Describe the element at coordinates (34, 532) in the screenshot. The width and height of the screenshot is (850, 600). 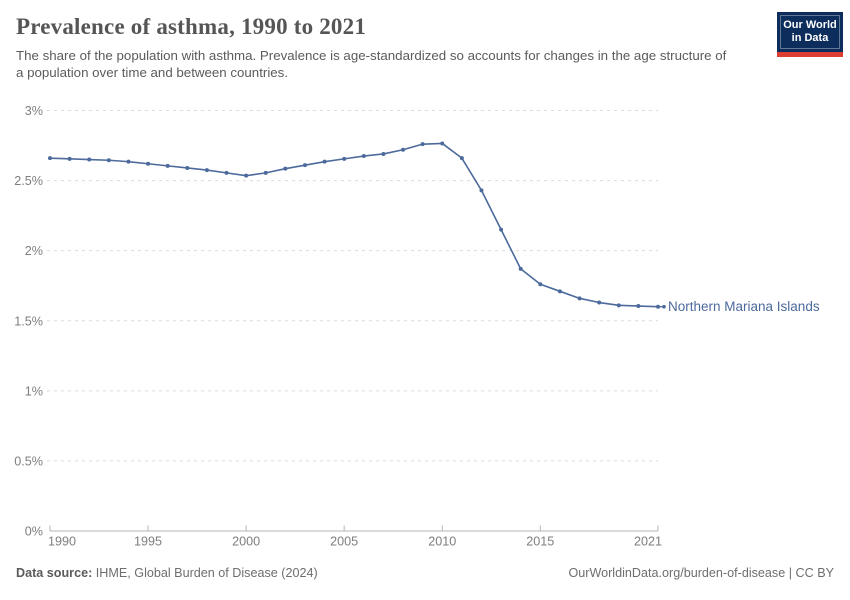
I see `y-axis-label: 0%` at that location.